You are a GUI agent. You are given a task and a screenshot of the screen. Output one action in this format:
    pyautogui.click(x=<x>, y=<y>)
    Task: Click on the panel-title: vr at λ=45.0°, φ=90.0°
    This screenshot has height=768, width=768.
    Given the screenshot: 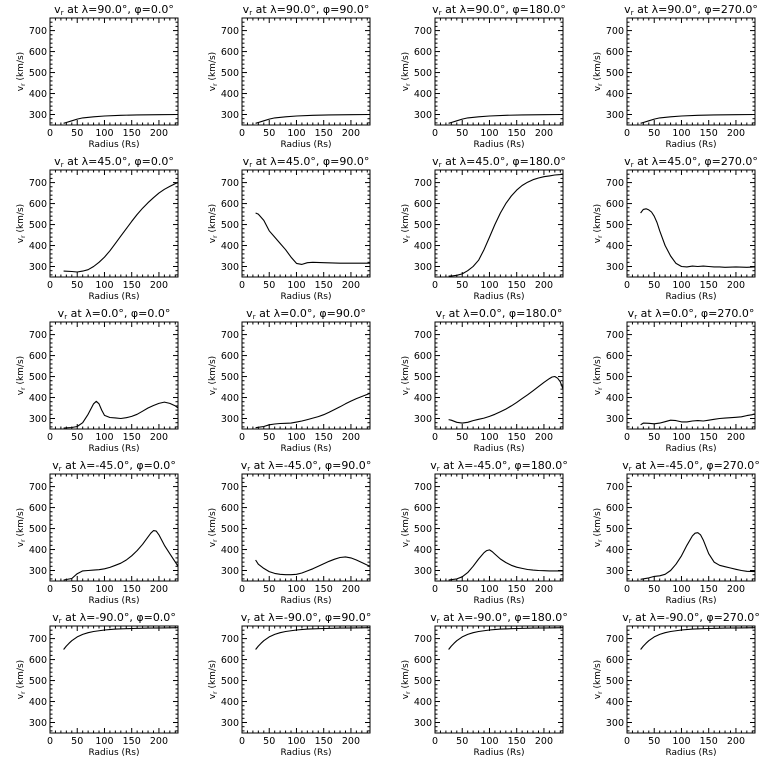 What is the action you would take?
    pyautogui.click(x=306, y=162)
    